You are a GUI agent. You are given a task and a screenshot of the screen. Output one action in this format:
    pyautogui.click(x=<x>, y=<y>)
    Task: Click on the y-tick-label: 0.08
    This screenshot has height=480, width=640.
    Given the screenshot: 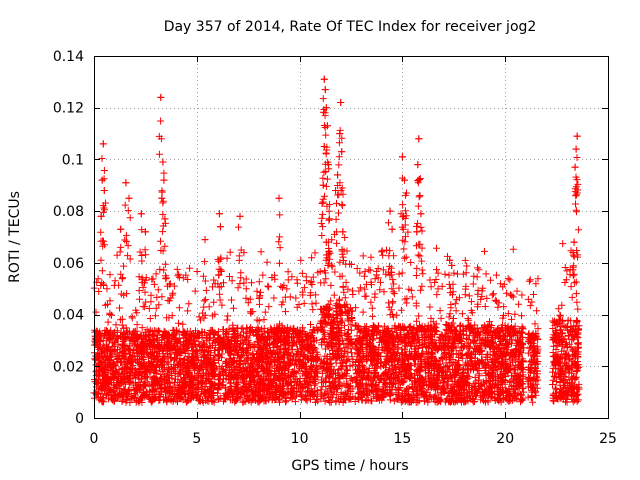 What is the action you would take?
    pyautogui.click(x=68, y=212)
    